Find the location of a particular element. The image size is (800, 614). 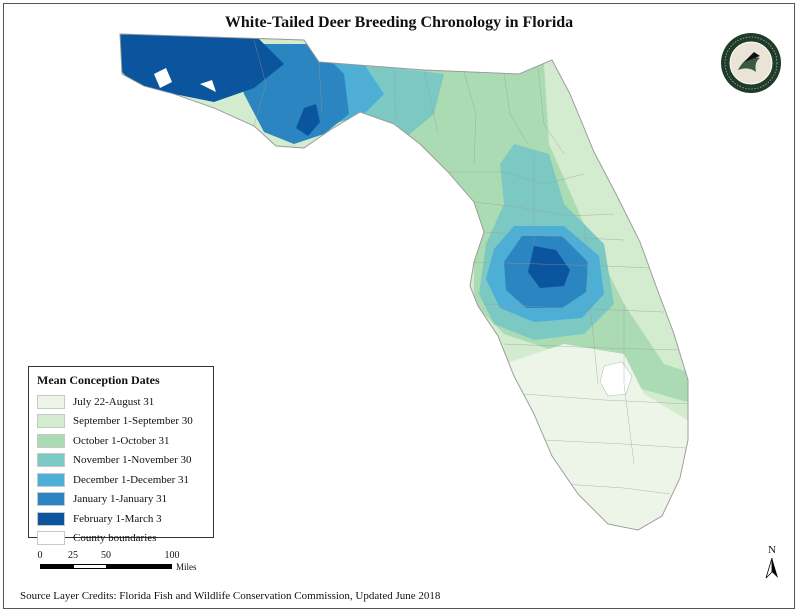

zone-february-march is located at coordinates (202, 68).